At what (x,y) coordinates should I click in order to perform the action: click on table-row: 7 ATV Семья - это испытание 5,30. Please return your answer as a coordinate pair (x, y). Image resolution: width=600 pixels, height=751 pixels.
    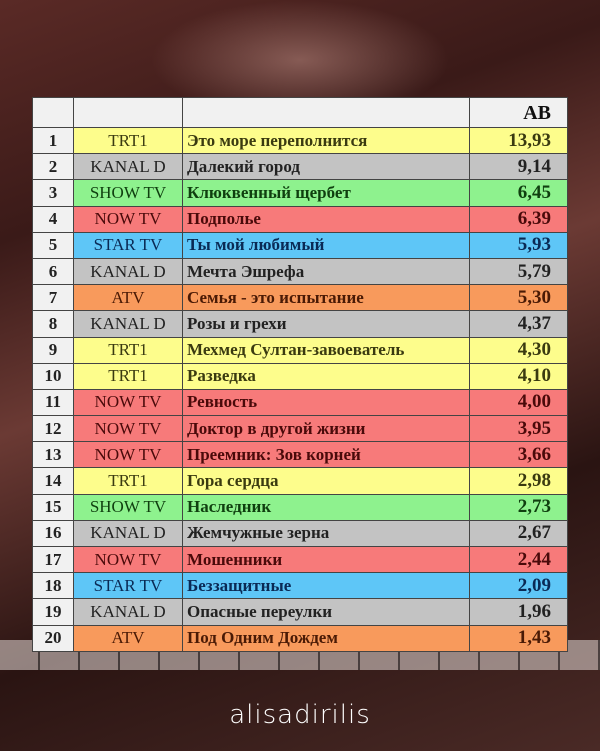
    Looking at the image, I should click on (300, 298).